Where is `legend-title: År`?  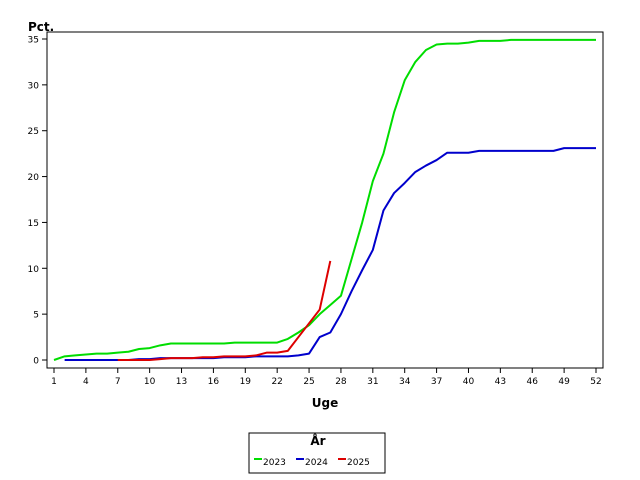 legend-title: År is located at coordinates (317, 440).